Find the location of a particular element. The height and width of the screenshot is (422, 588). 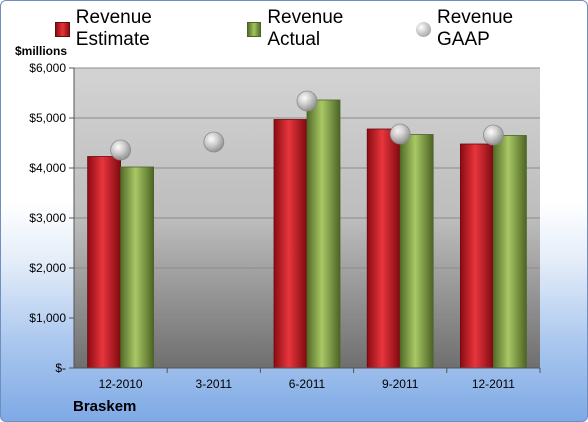

company-label: Braskem is located at coordinates (105, 406).